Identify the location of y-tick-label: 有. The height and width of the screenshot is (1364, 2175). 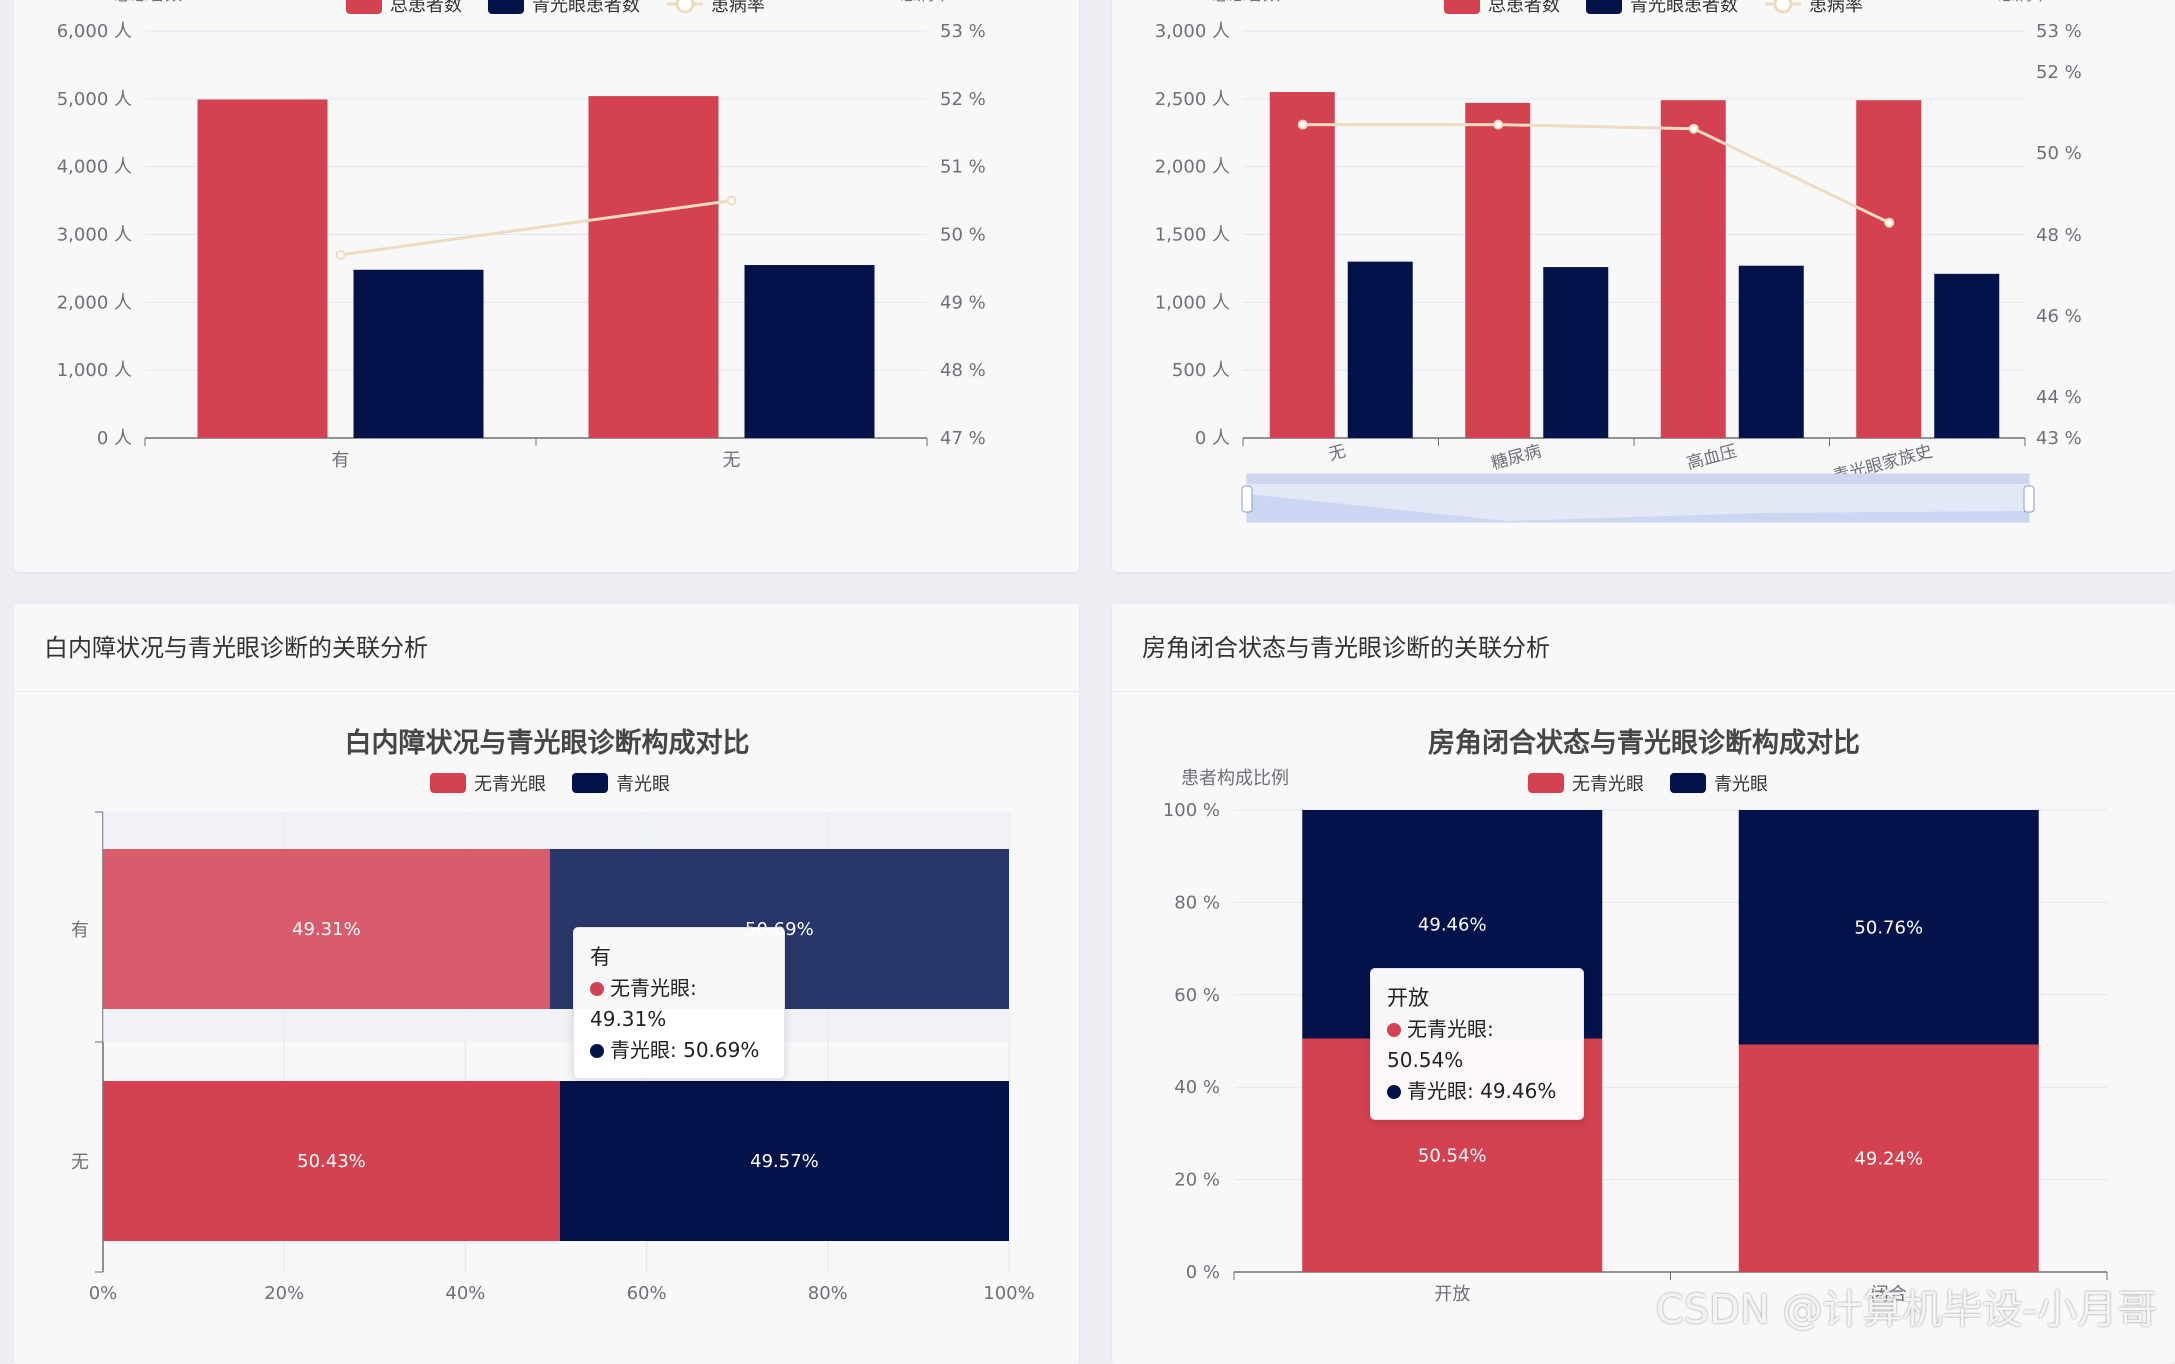
(80, 930).